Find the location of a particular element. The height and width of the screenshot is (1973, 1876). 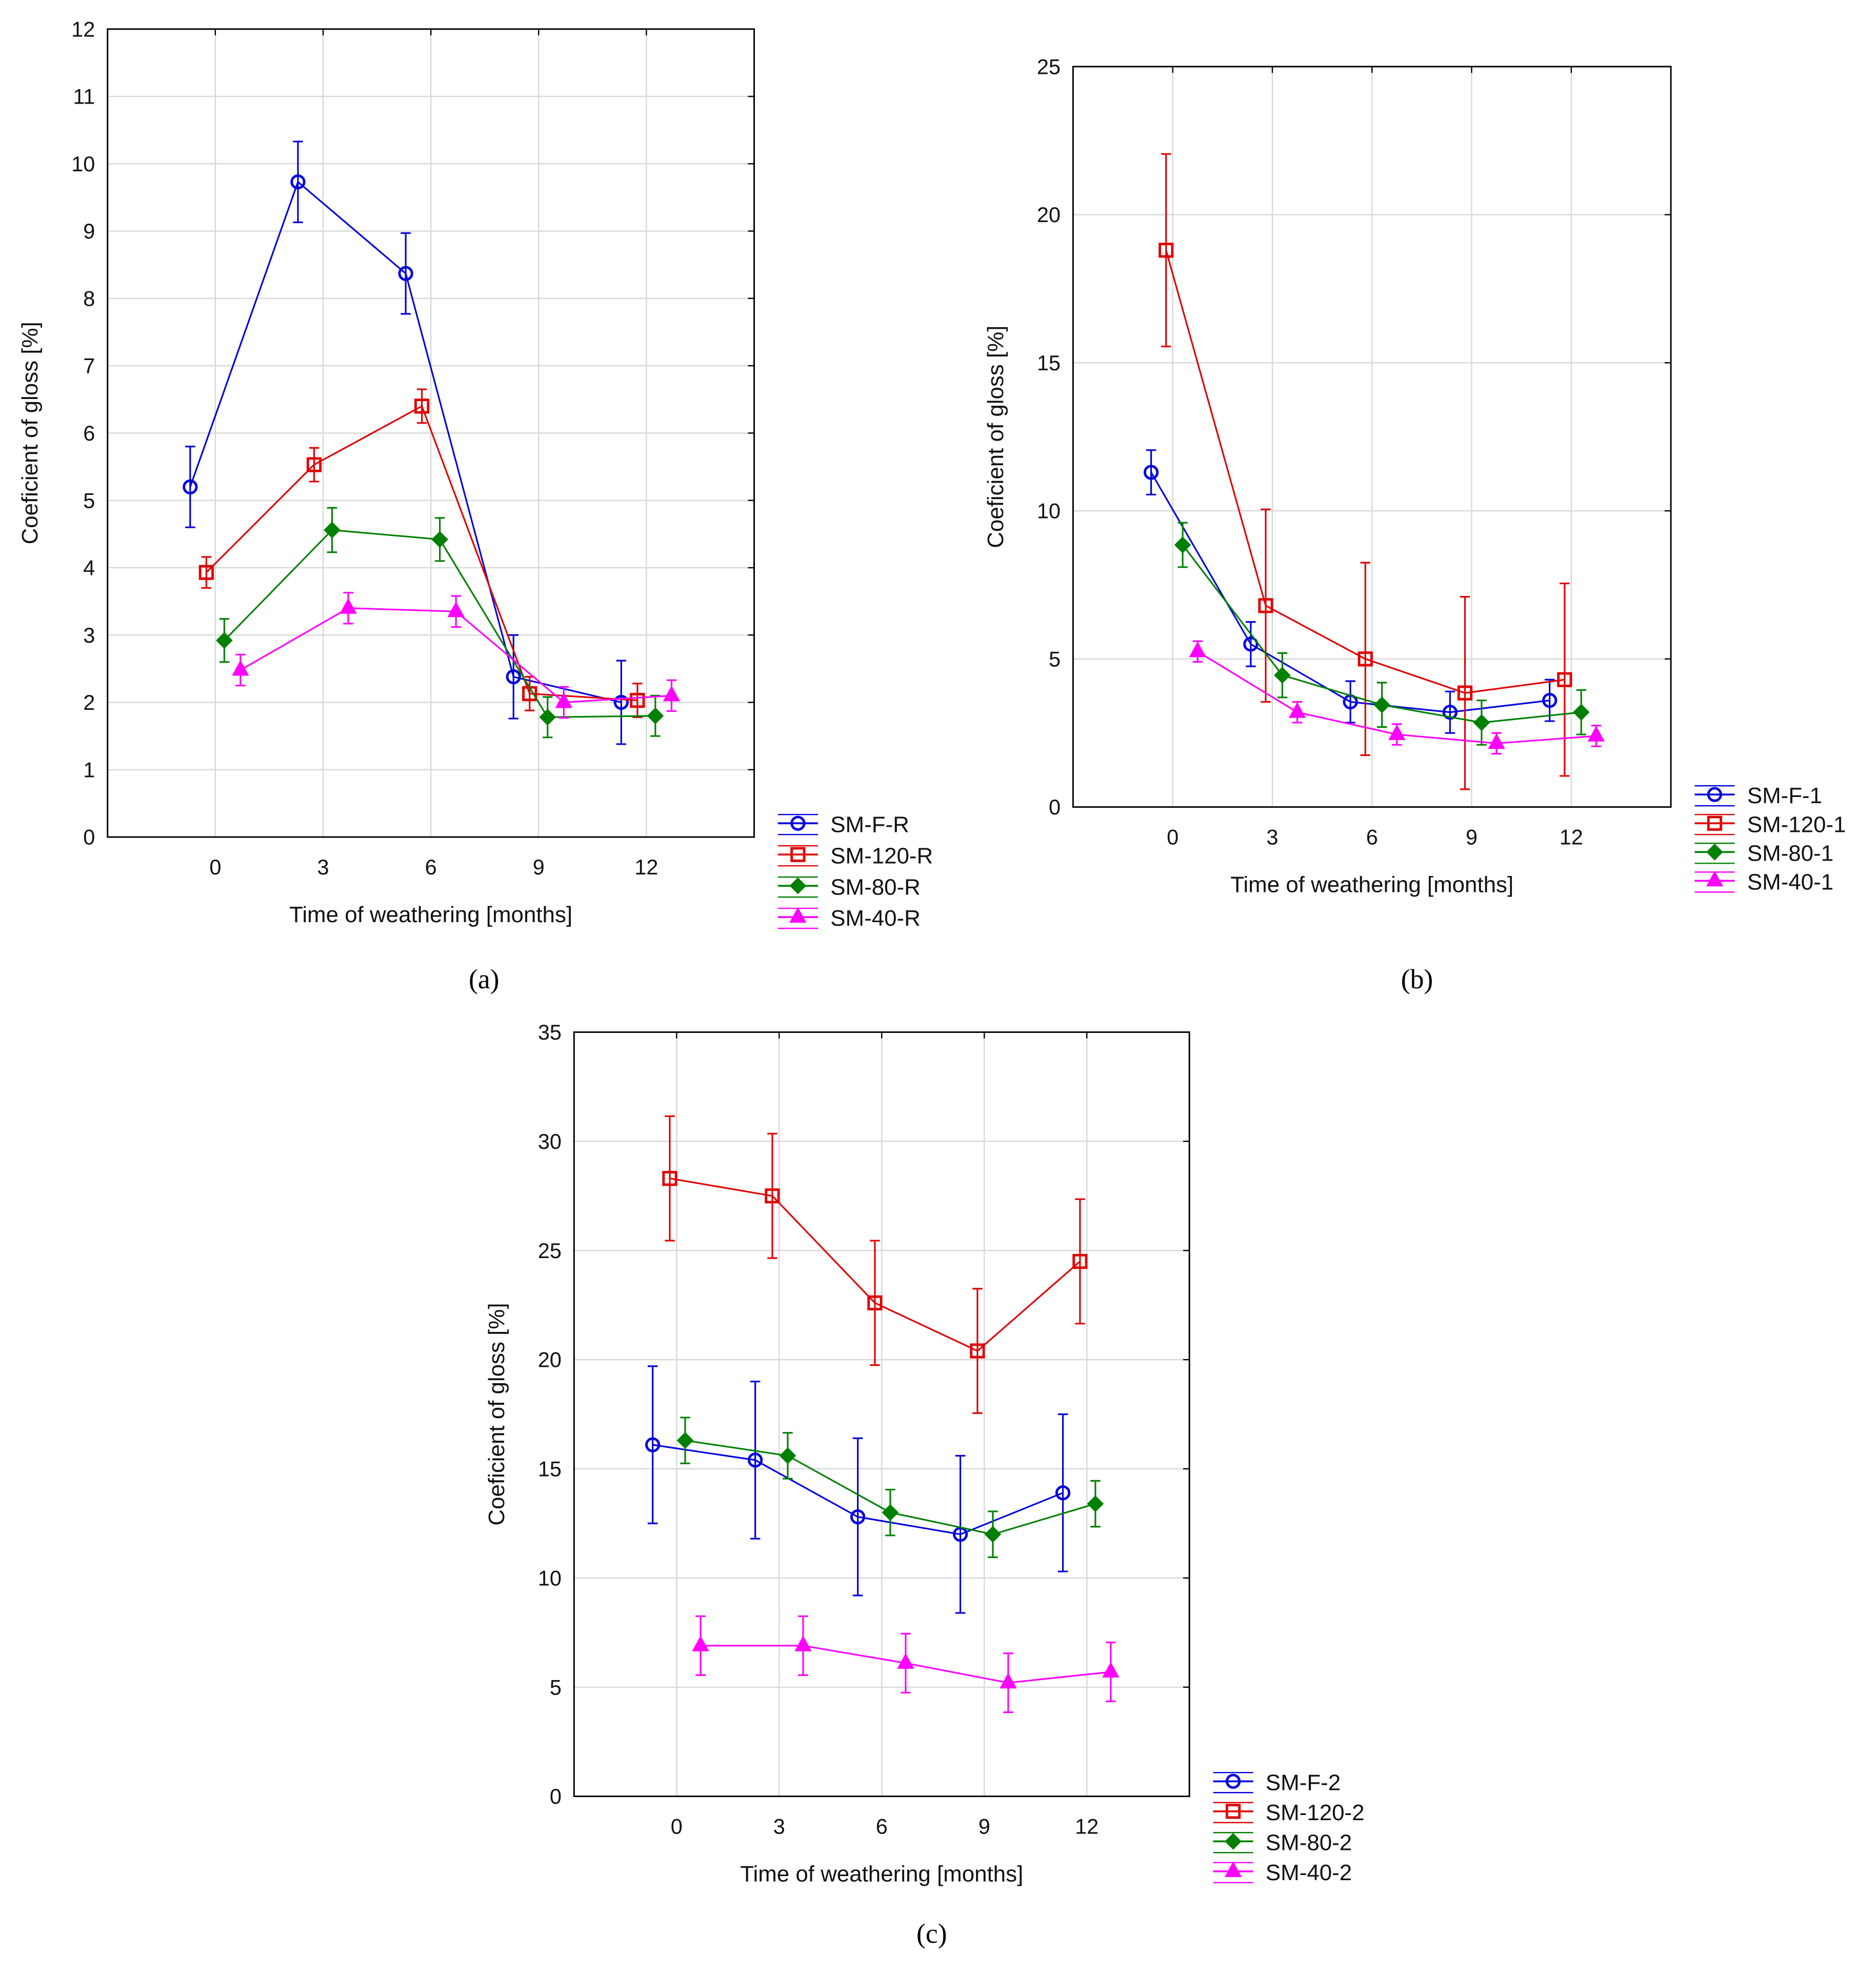

legend-entry: SM-F-2 is located at coordinates (1277, 1782).